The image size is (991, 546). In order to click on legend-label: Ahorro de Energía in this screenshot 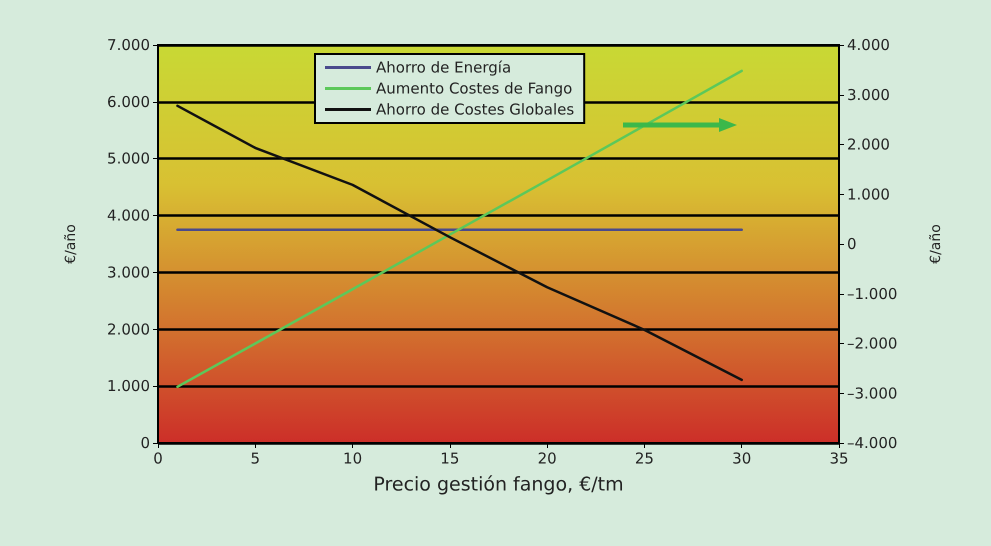, I will do `click(444, 67)`.